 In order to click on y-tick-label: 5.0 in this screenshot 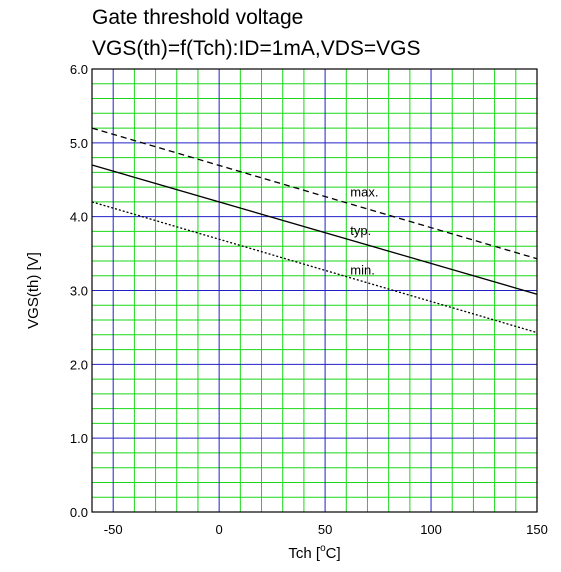, I will do `click(79, 143)`.